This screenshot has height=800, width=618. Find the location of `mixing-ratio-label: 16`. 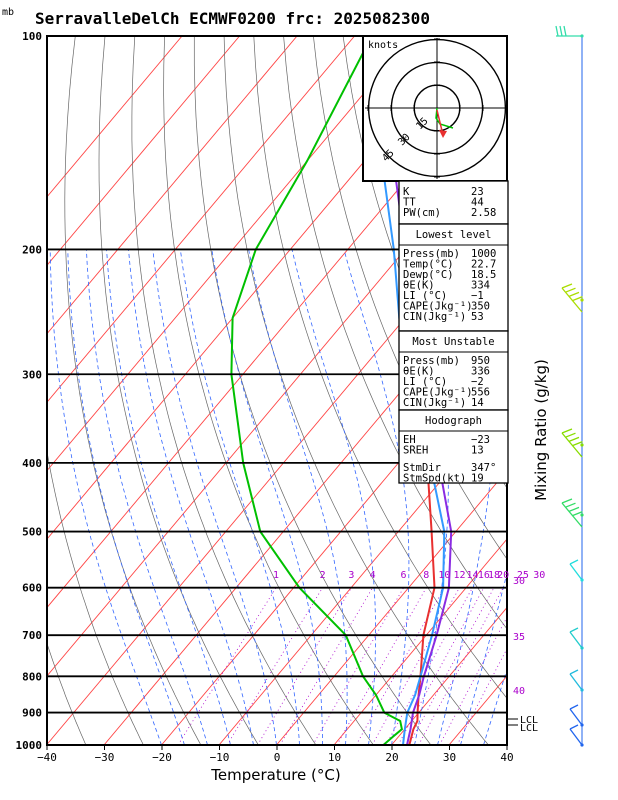

mixing-ratio-label: 16 is located at coordinates (484, 575).